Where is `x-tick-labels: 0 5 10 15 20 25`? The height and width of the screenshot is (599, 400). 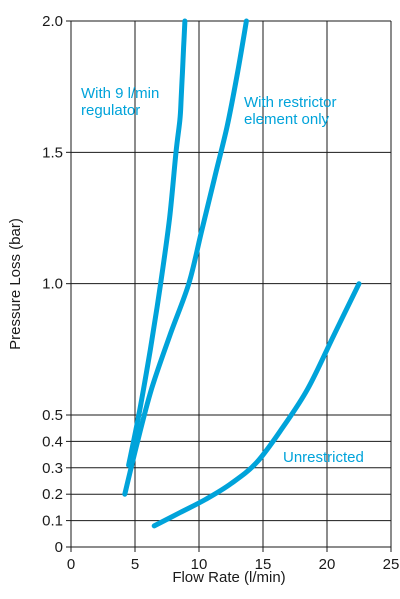
x-tick-labels: 0 5 10 15 20 25 is located at coordinates (233, 564).